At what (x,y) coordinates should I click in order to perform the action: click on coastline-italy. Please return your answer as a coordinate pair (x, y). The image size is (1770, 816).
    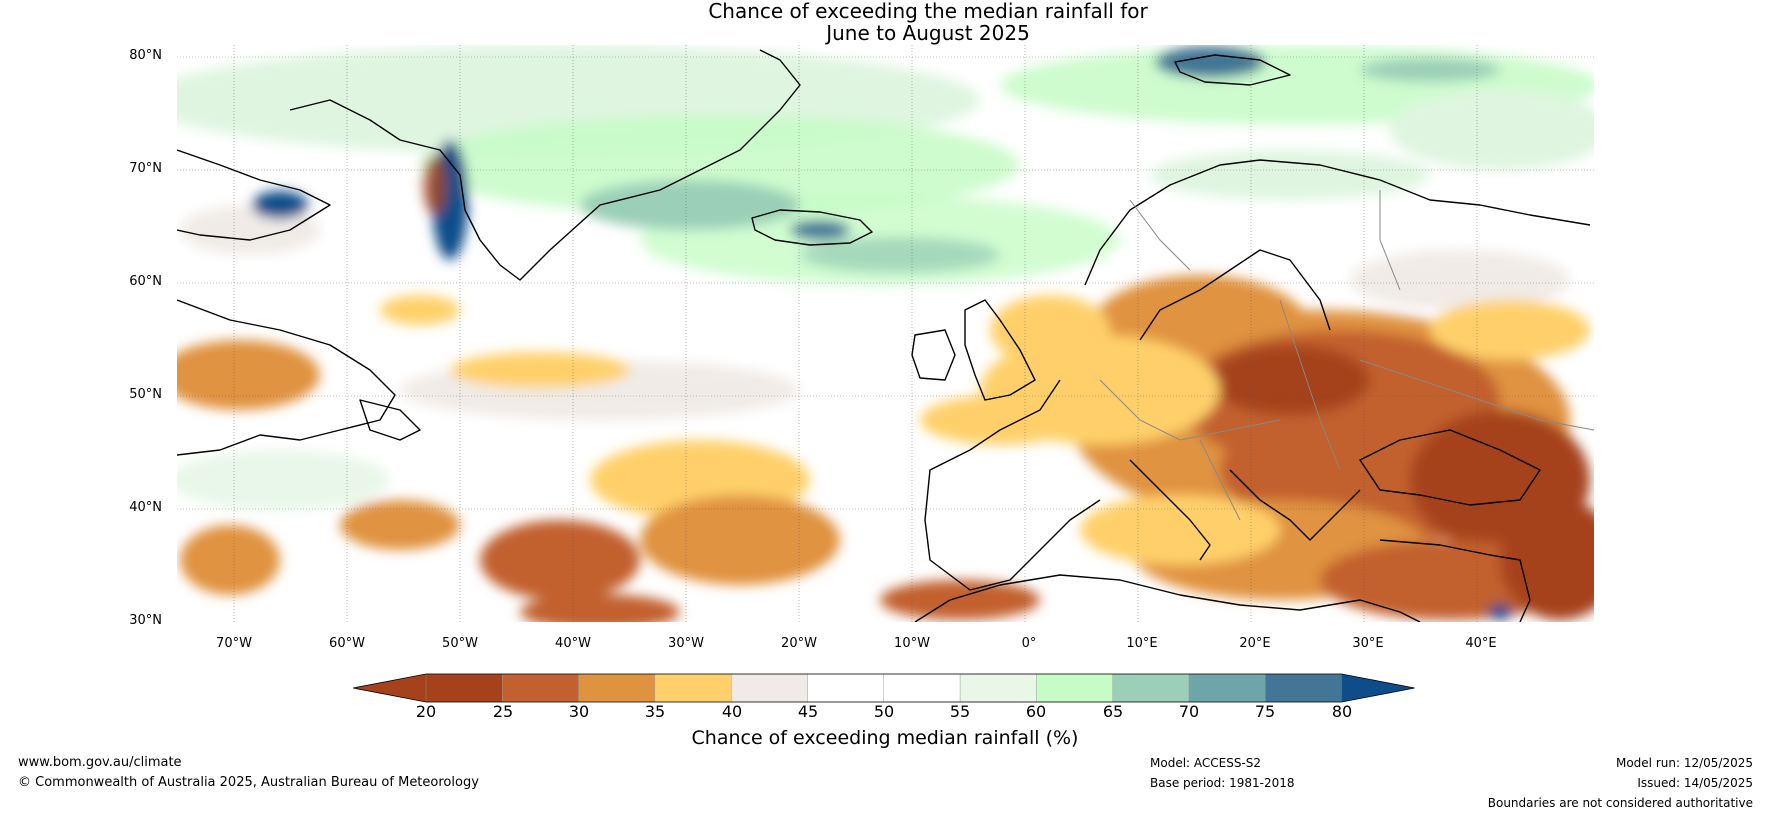
    Looking at the image, I should click on (1170, 510).